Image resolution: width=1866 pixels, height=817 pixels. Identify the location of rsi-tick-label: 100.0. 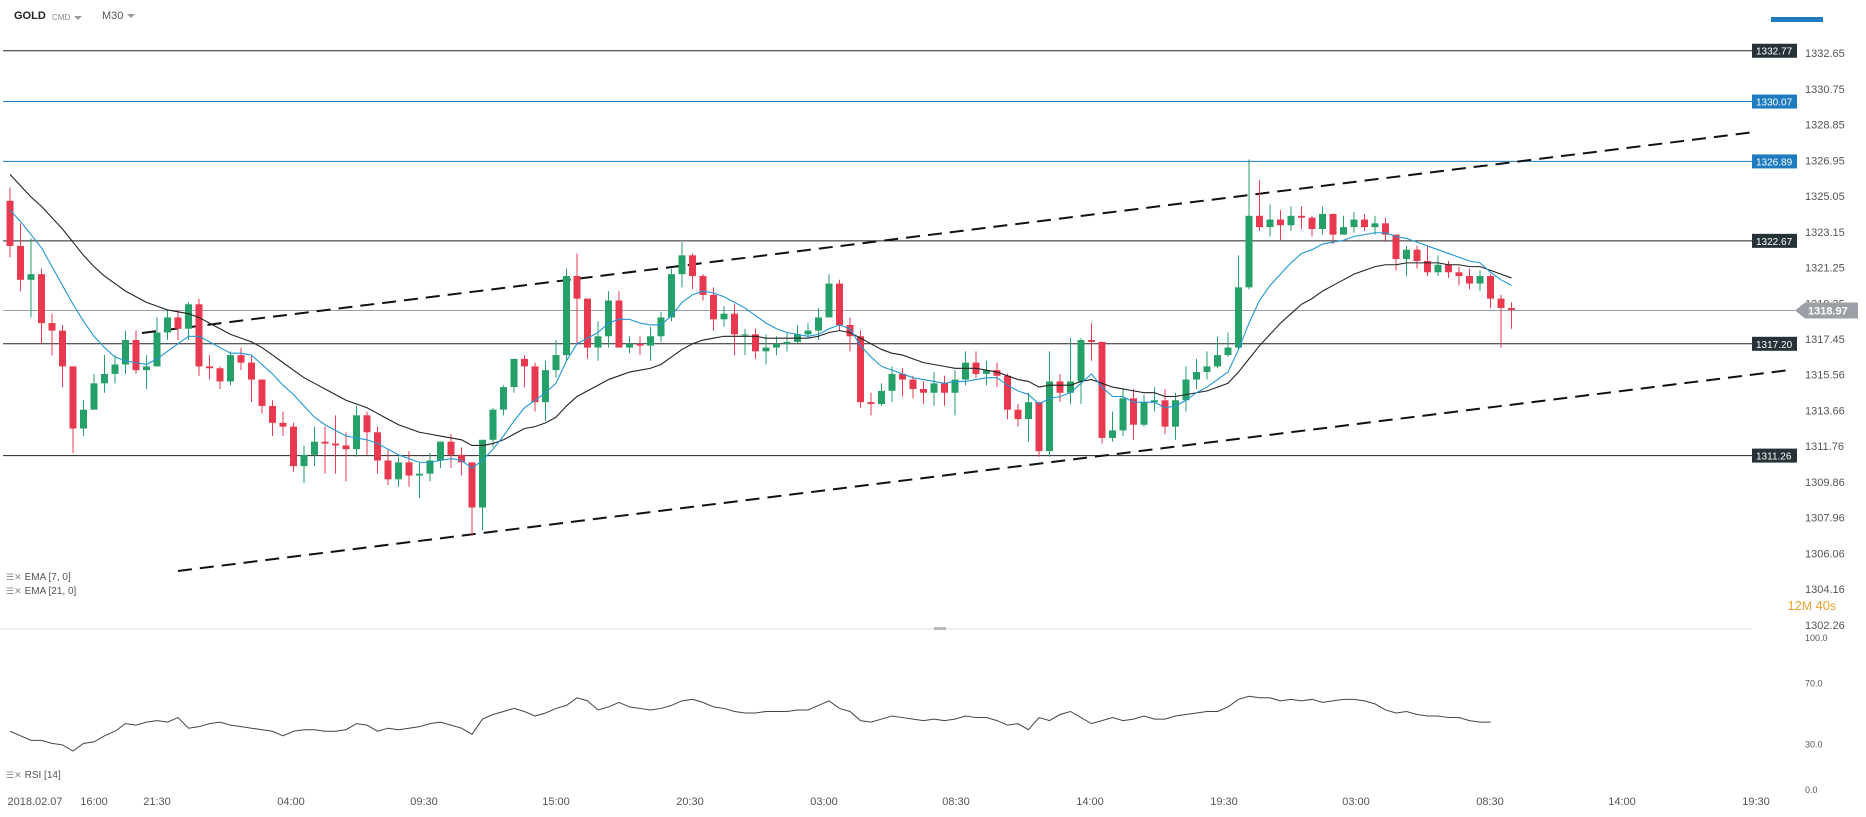
(1816, 638).